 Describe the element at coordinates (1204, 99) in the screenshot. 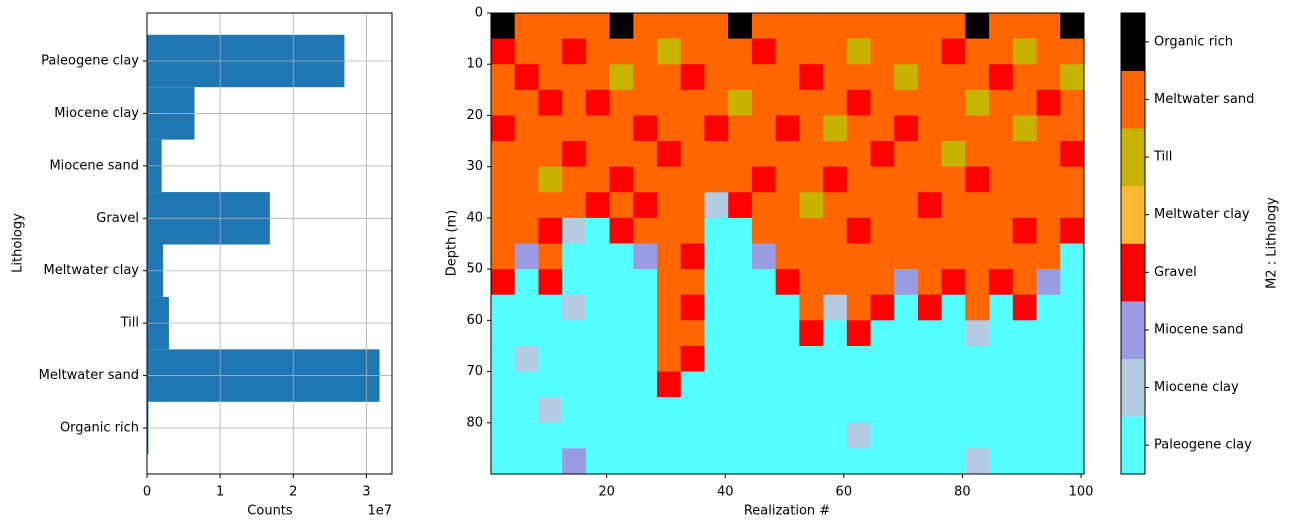

I see `colorbar-tick-label: Meltwater sand` at that location.